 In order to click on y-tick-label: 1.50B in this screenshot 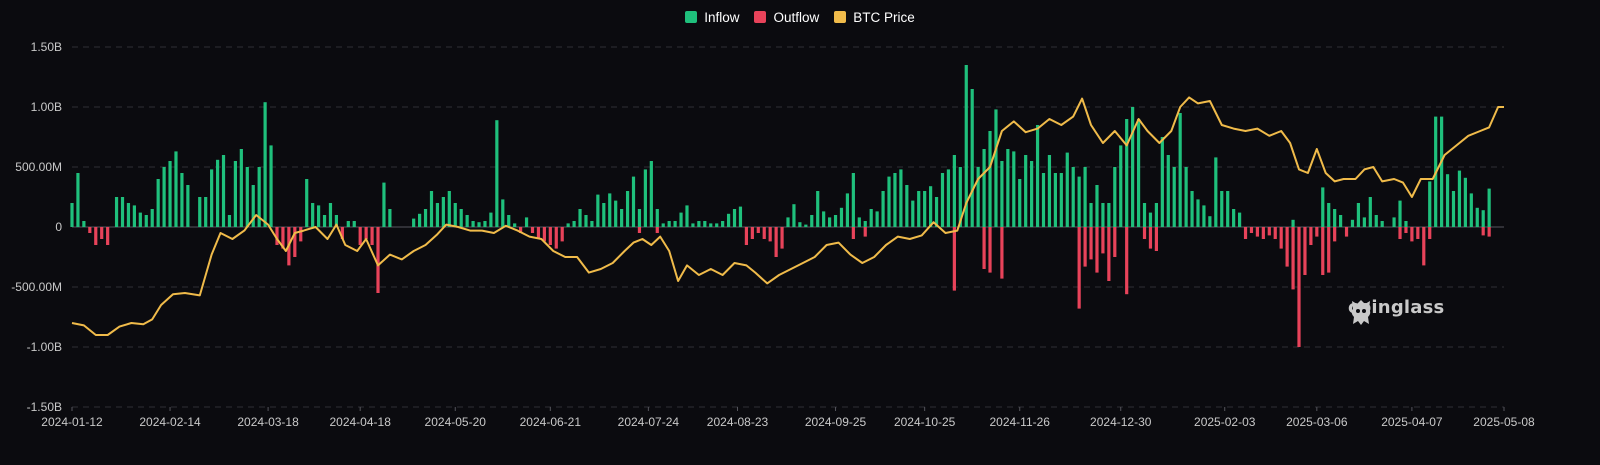, I will do `click(46, 47)`.